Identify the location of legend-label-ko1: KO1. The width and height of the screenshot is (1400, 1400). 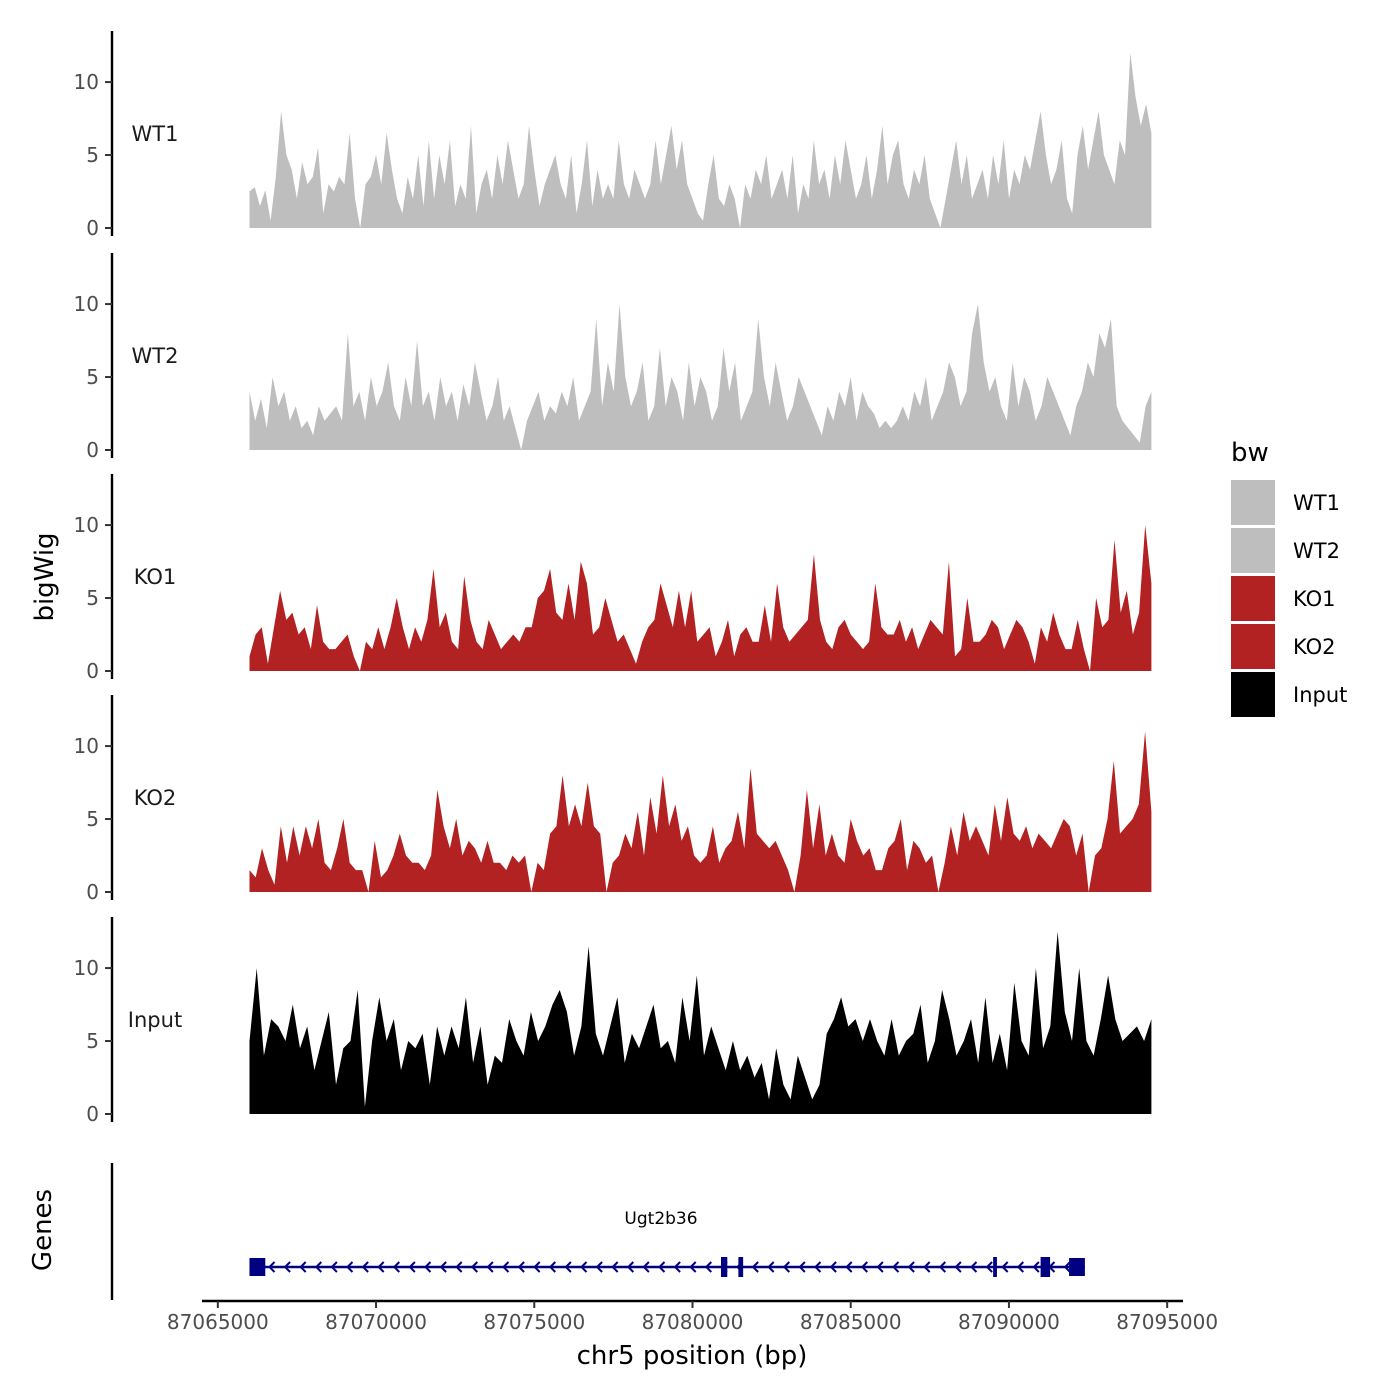
(1314, 599).